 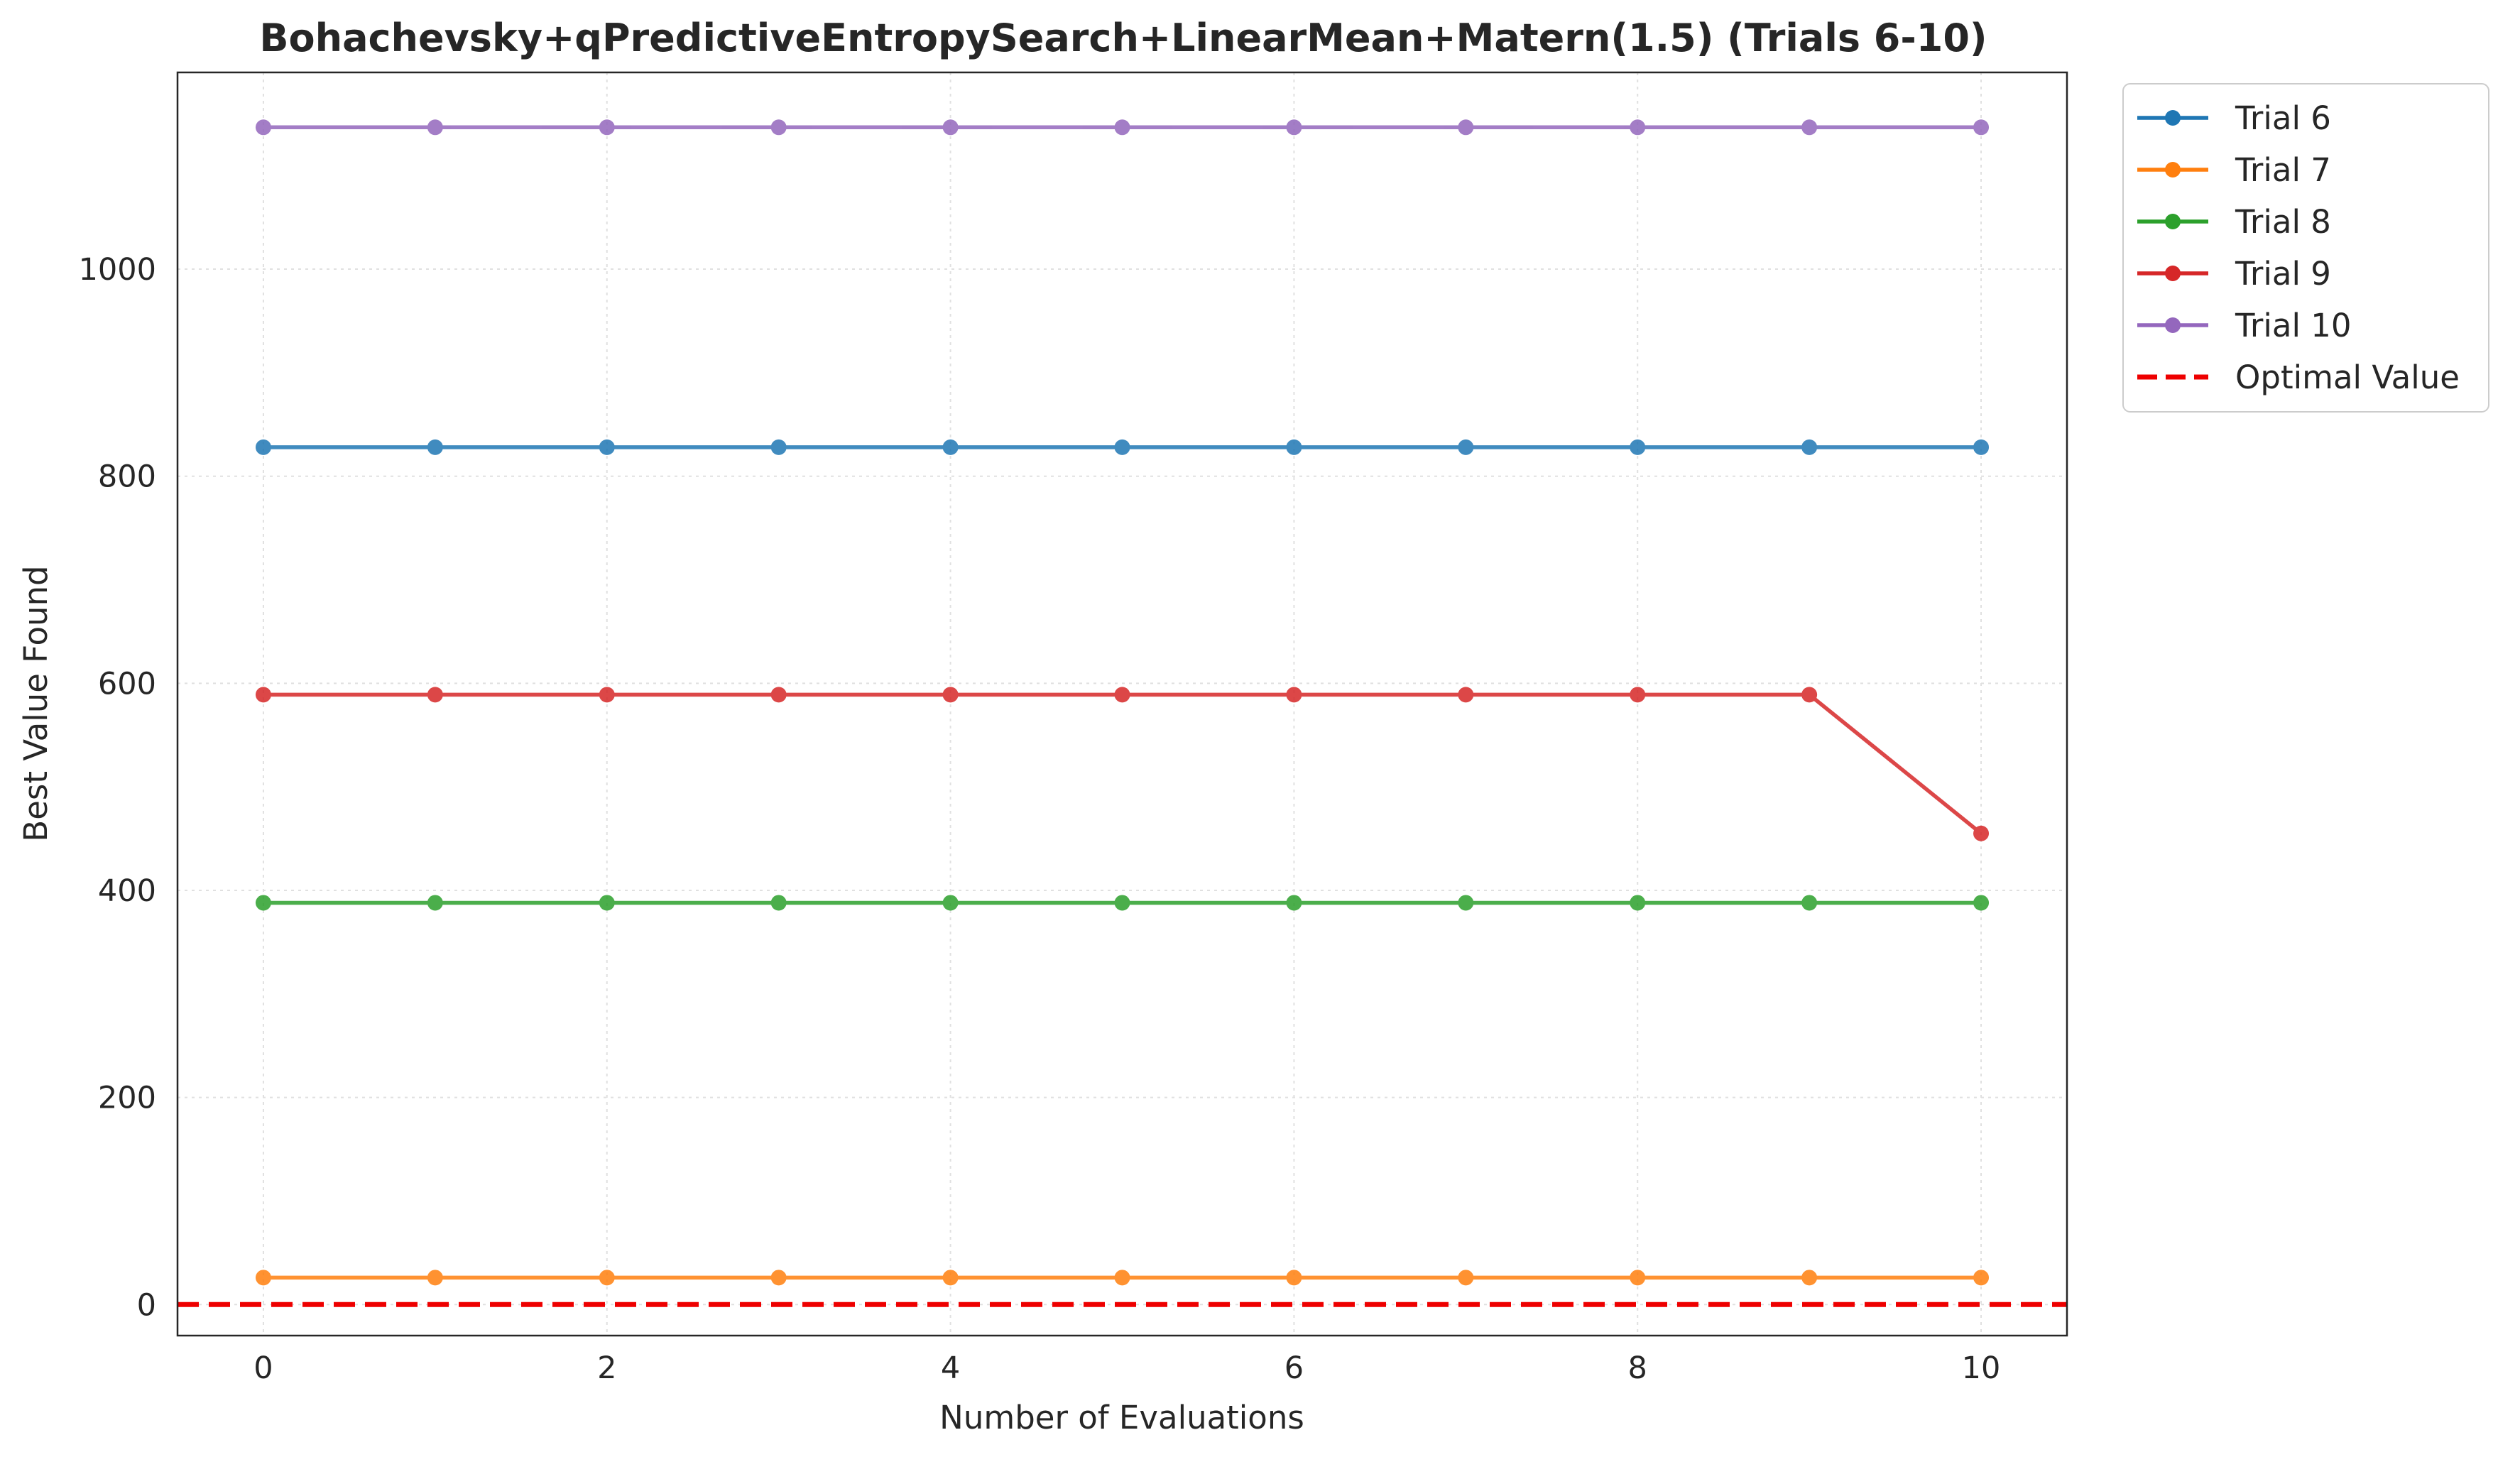 What do you see at coordinates (2283, 170) in the screenshot?
I see `legend-label: Trial 7` at bounding box center [2283, 170].